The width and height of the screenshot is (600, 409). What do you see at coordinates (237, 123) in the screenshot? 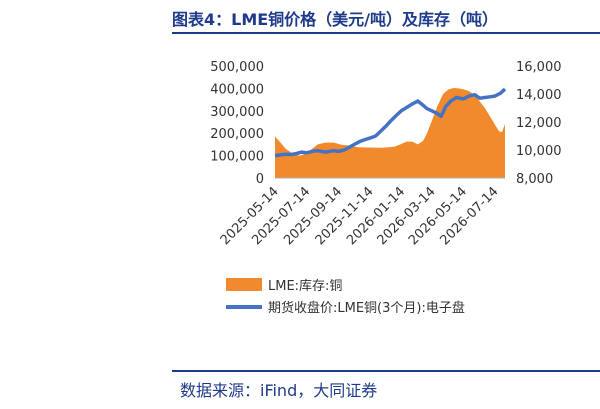
I see `left-axis-ticks: 0 100,000 200,000 300,000 400,000 500,000` at bounding box center [237, 123].